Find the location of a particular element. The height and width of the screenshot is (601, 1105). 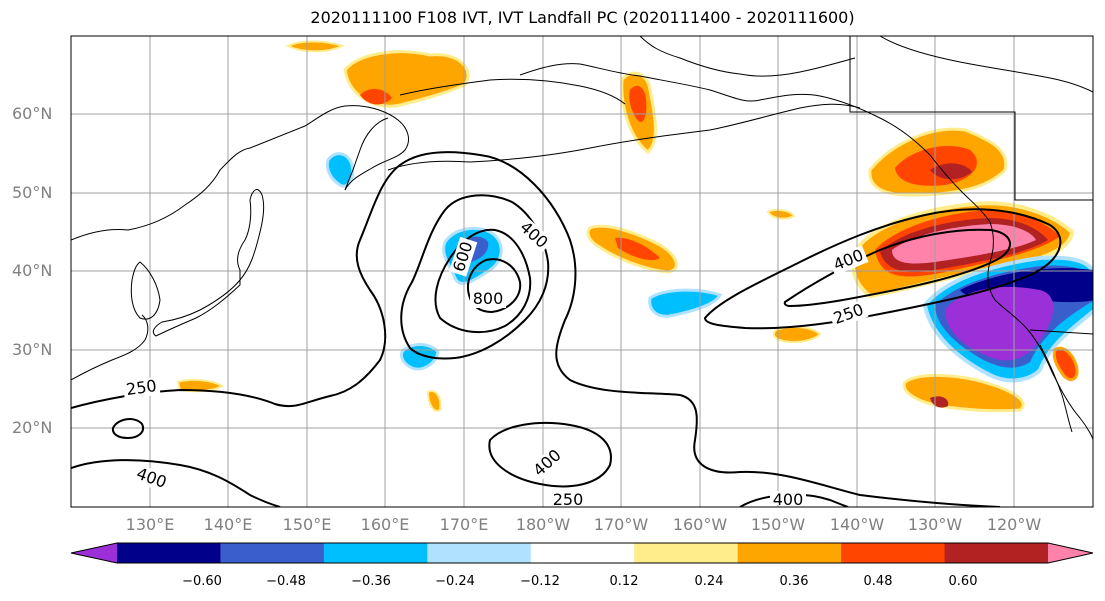

contour-label-400-south: 400 is located at coordinates (788, 499).